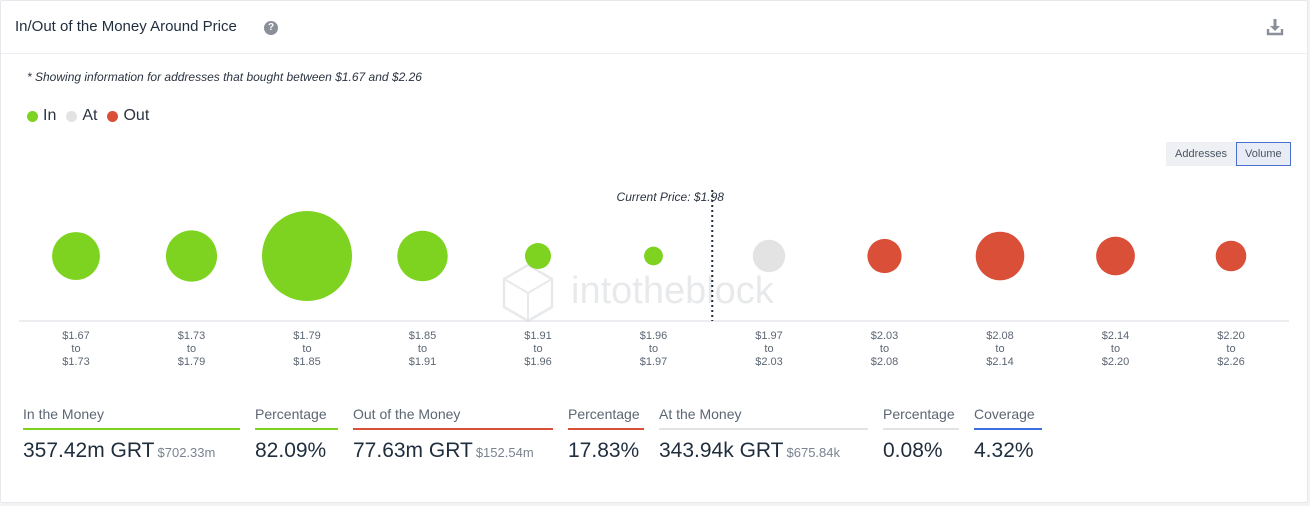  Describe the element at coordinates (604, 414) in the screenshot. I see `stat-label-out-pct: Percentage` at that location.